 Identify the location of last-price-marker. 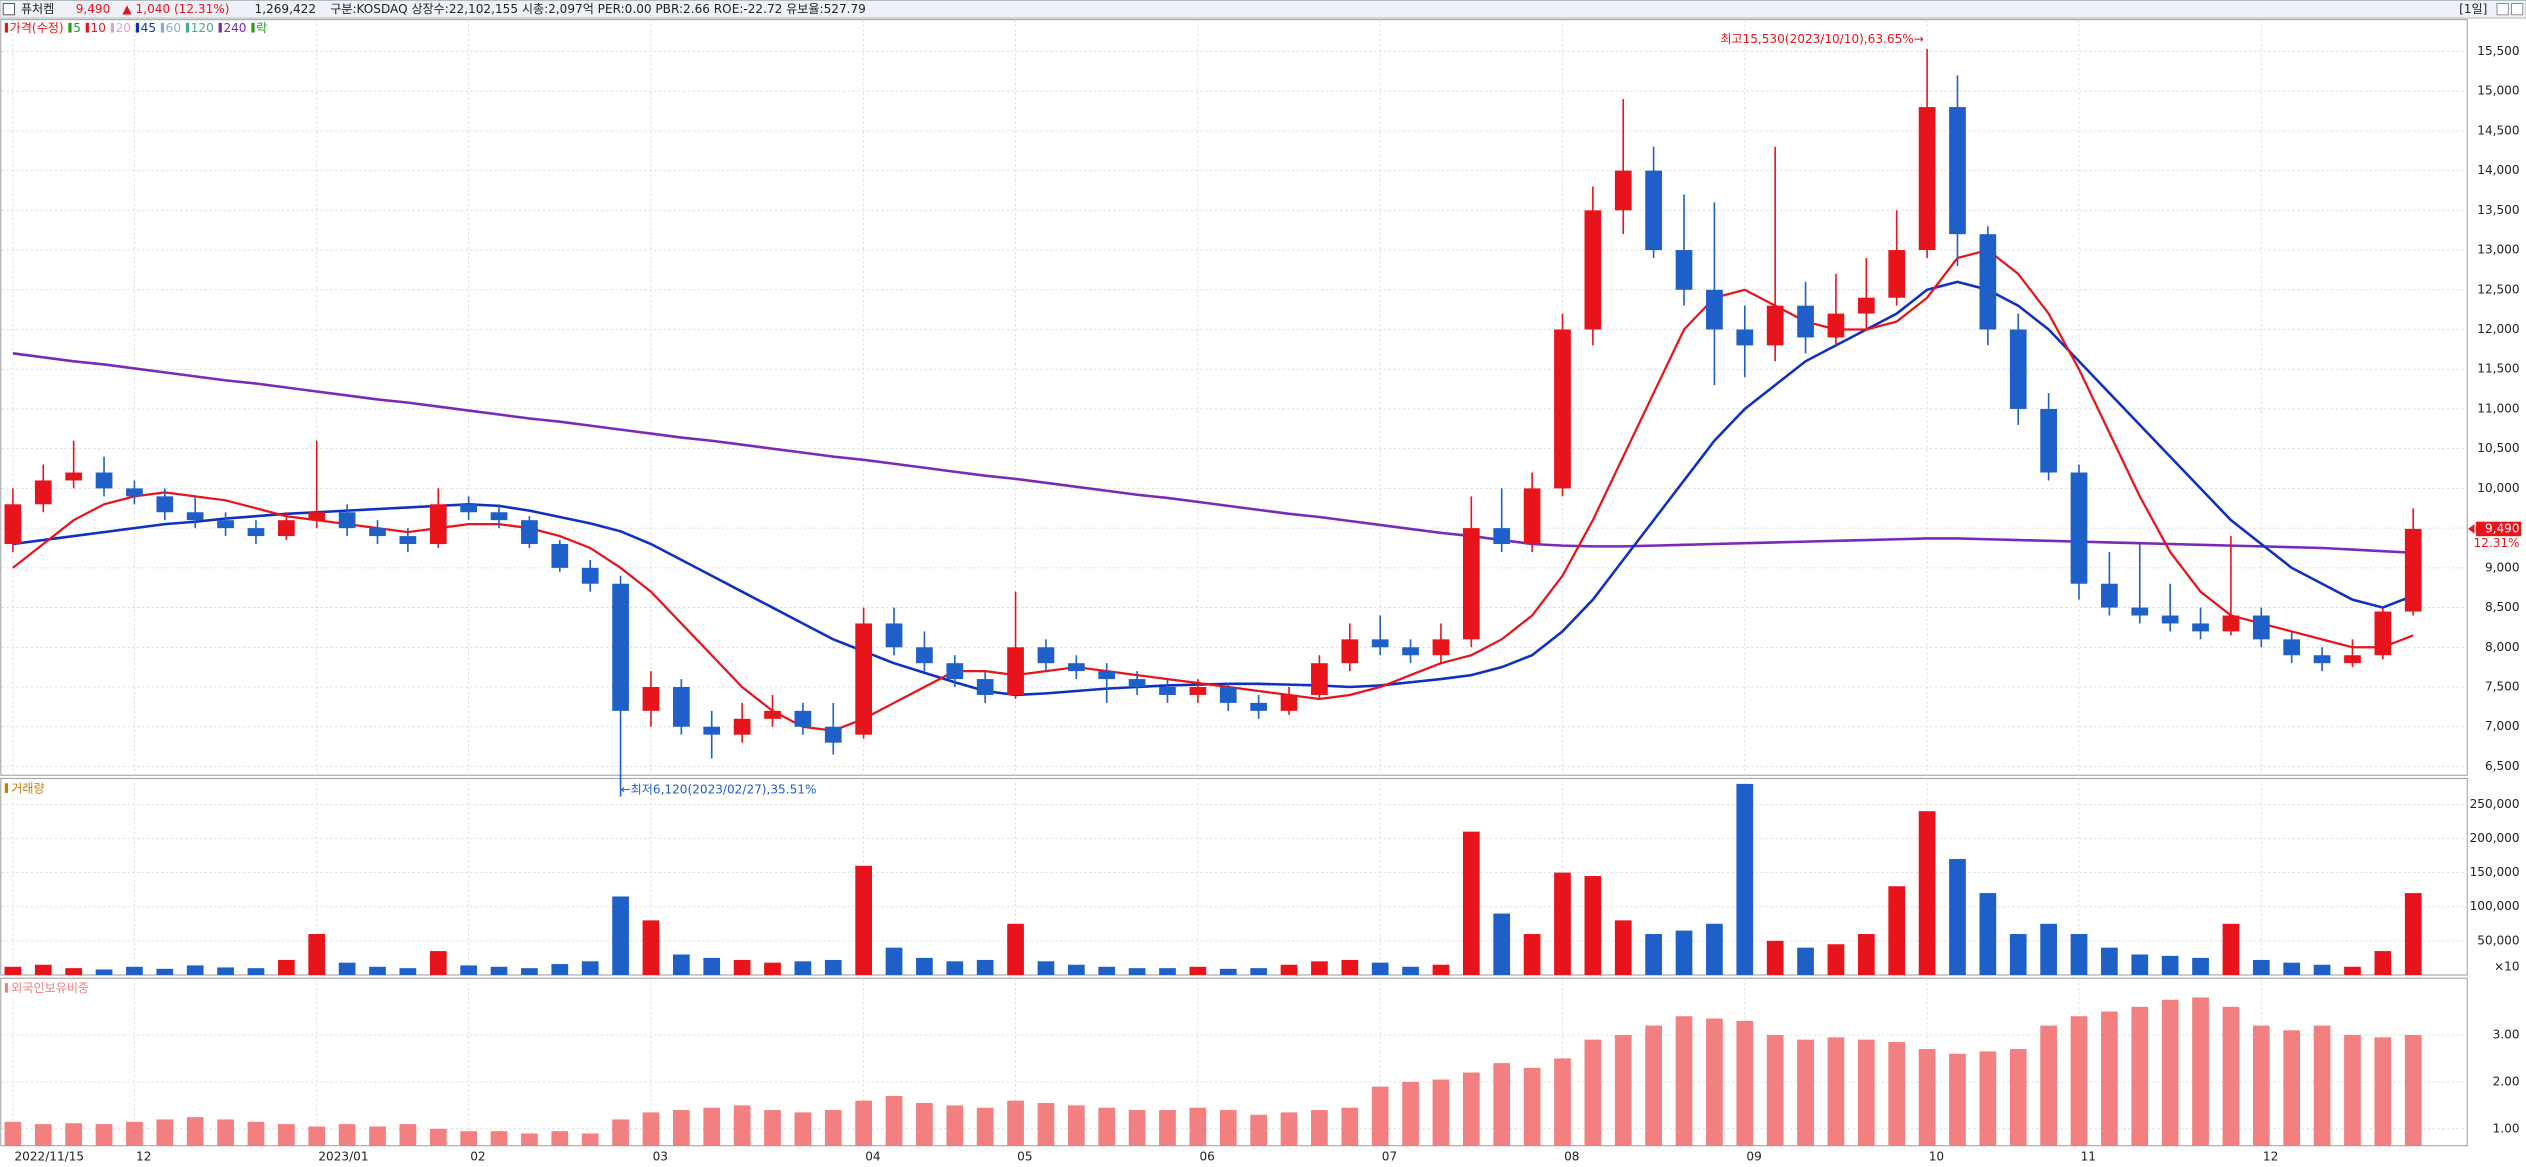
(2471, 529).